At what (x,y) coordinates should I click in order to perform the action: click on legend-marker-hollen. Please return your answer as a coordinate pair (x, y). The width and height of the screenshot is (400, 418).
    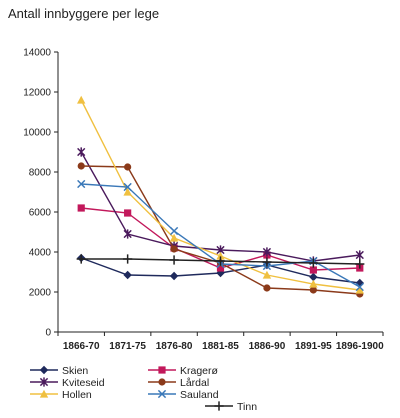
    Looking at the image, I should click on (44, 393).